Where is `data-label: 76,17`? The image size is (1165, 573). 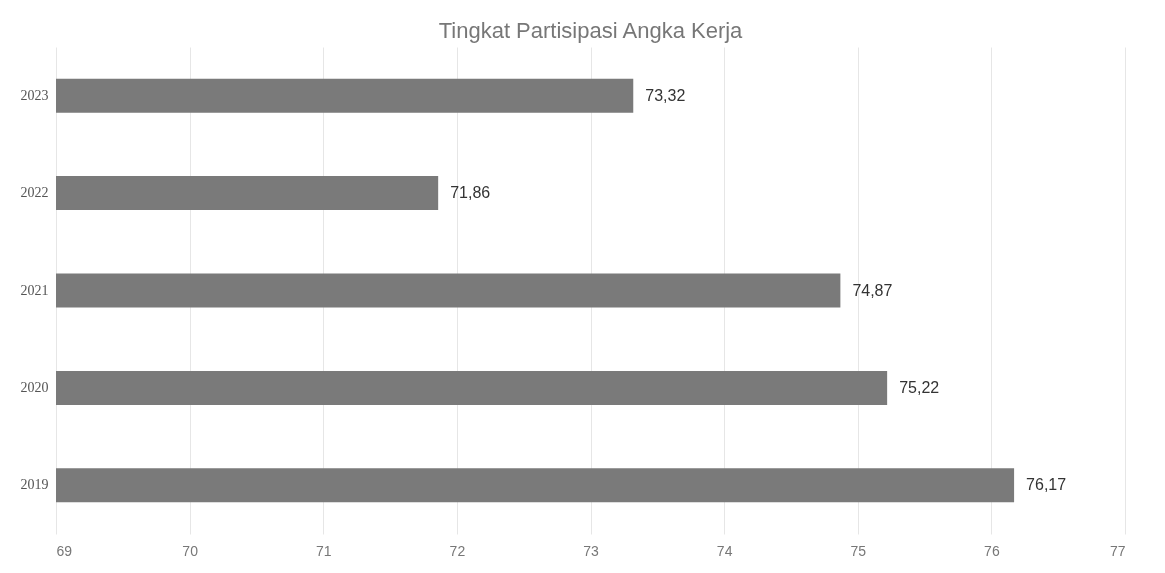 data-label: 76,17 is located at coordinates (1046, 485).